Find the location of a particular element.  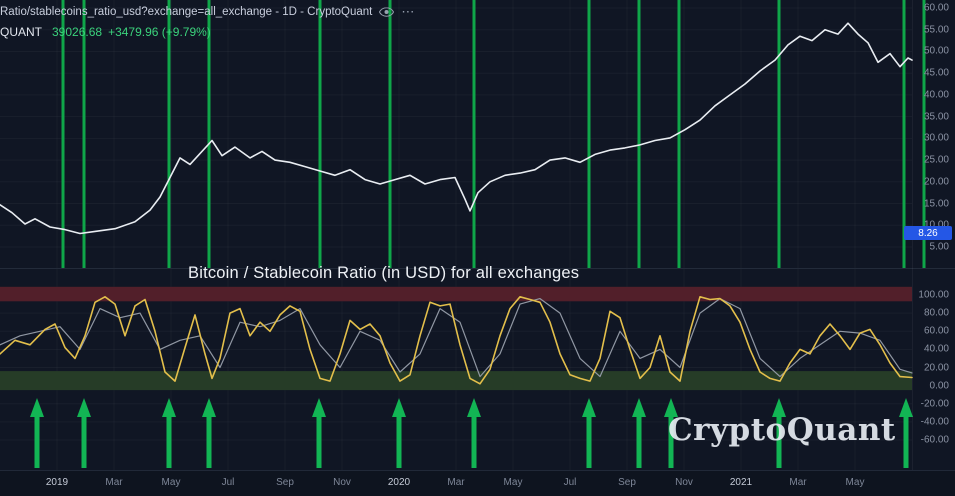

watermark: CryptoQuant is located at coordinates (782, 430).